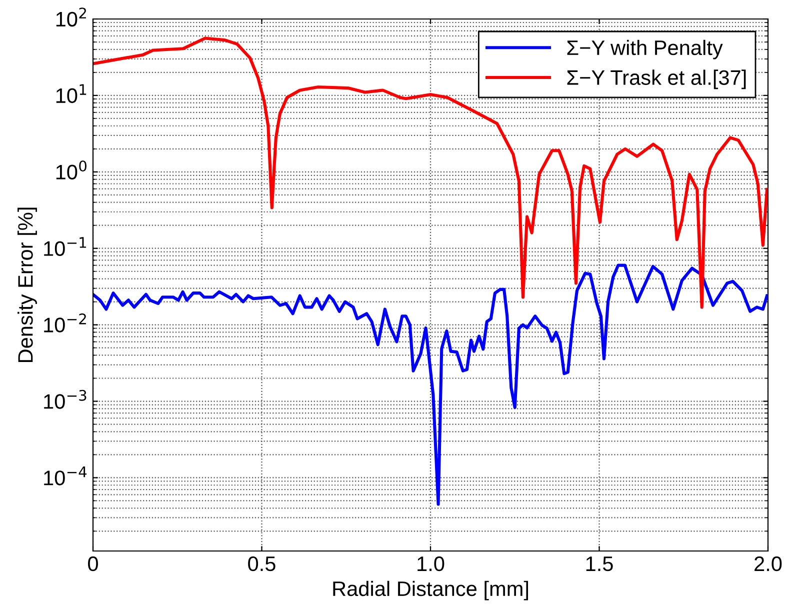  Describe the element at coordinates (65, 399) in the screenshot. I see `y-tick-label: 10$^{−3}$` at that location.